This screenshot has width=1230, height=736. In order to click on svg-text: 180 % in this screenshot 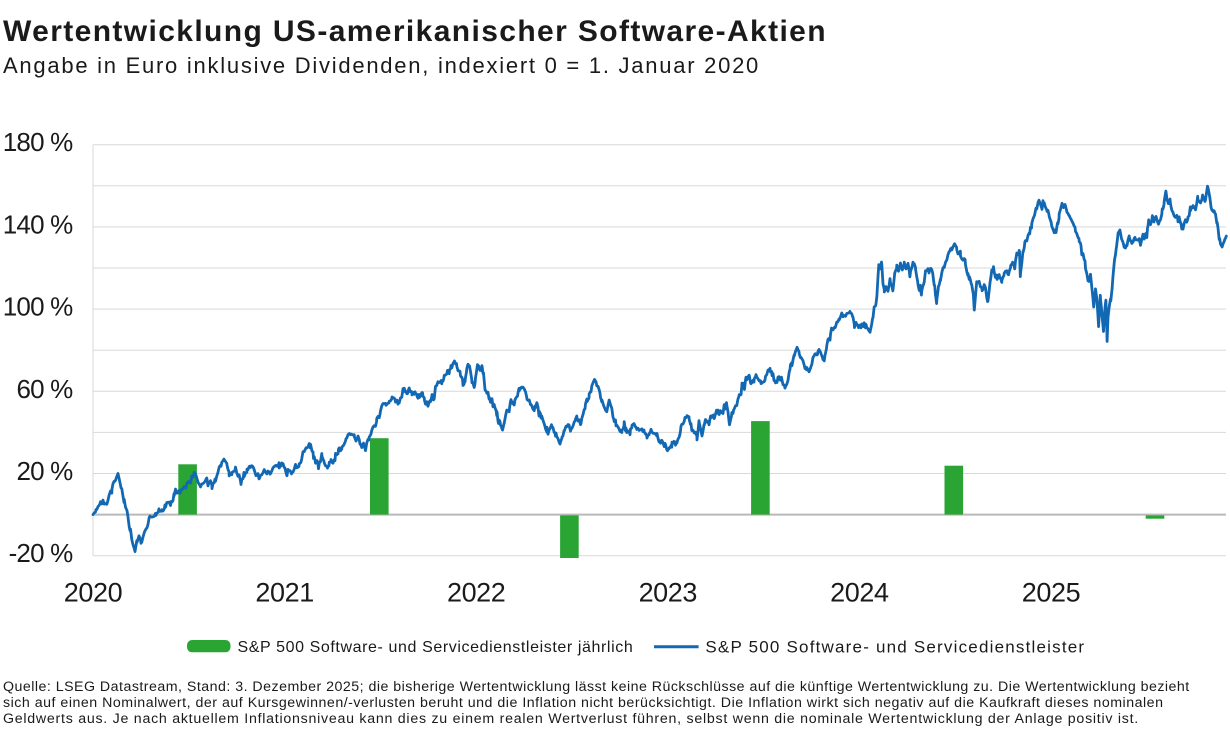, I will do `click(38, 142)`.